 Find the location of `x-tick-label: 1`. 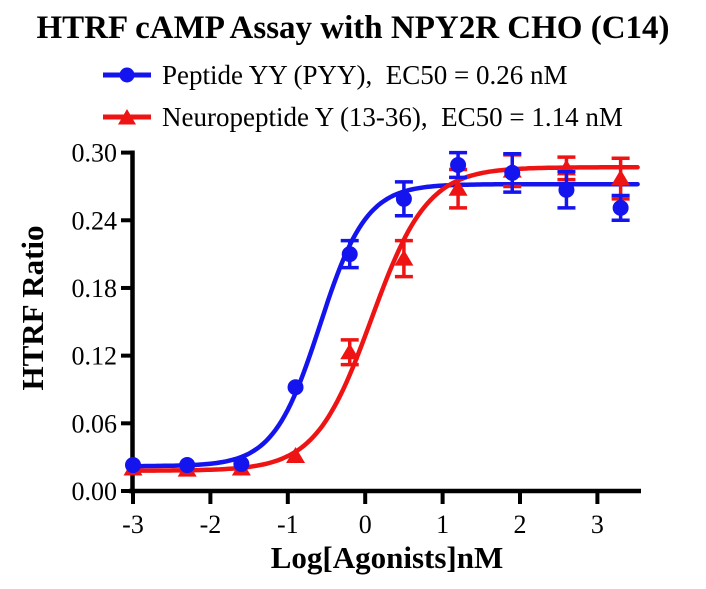

x-tick-label: 1 is located at coordinates (442, 524).